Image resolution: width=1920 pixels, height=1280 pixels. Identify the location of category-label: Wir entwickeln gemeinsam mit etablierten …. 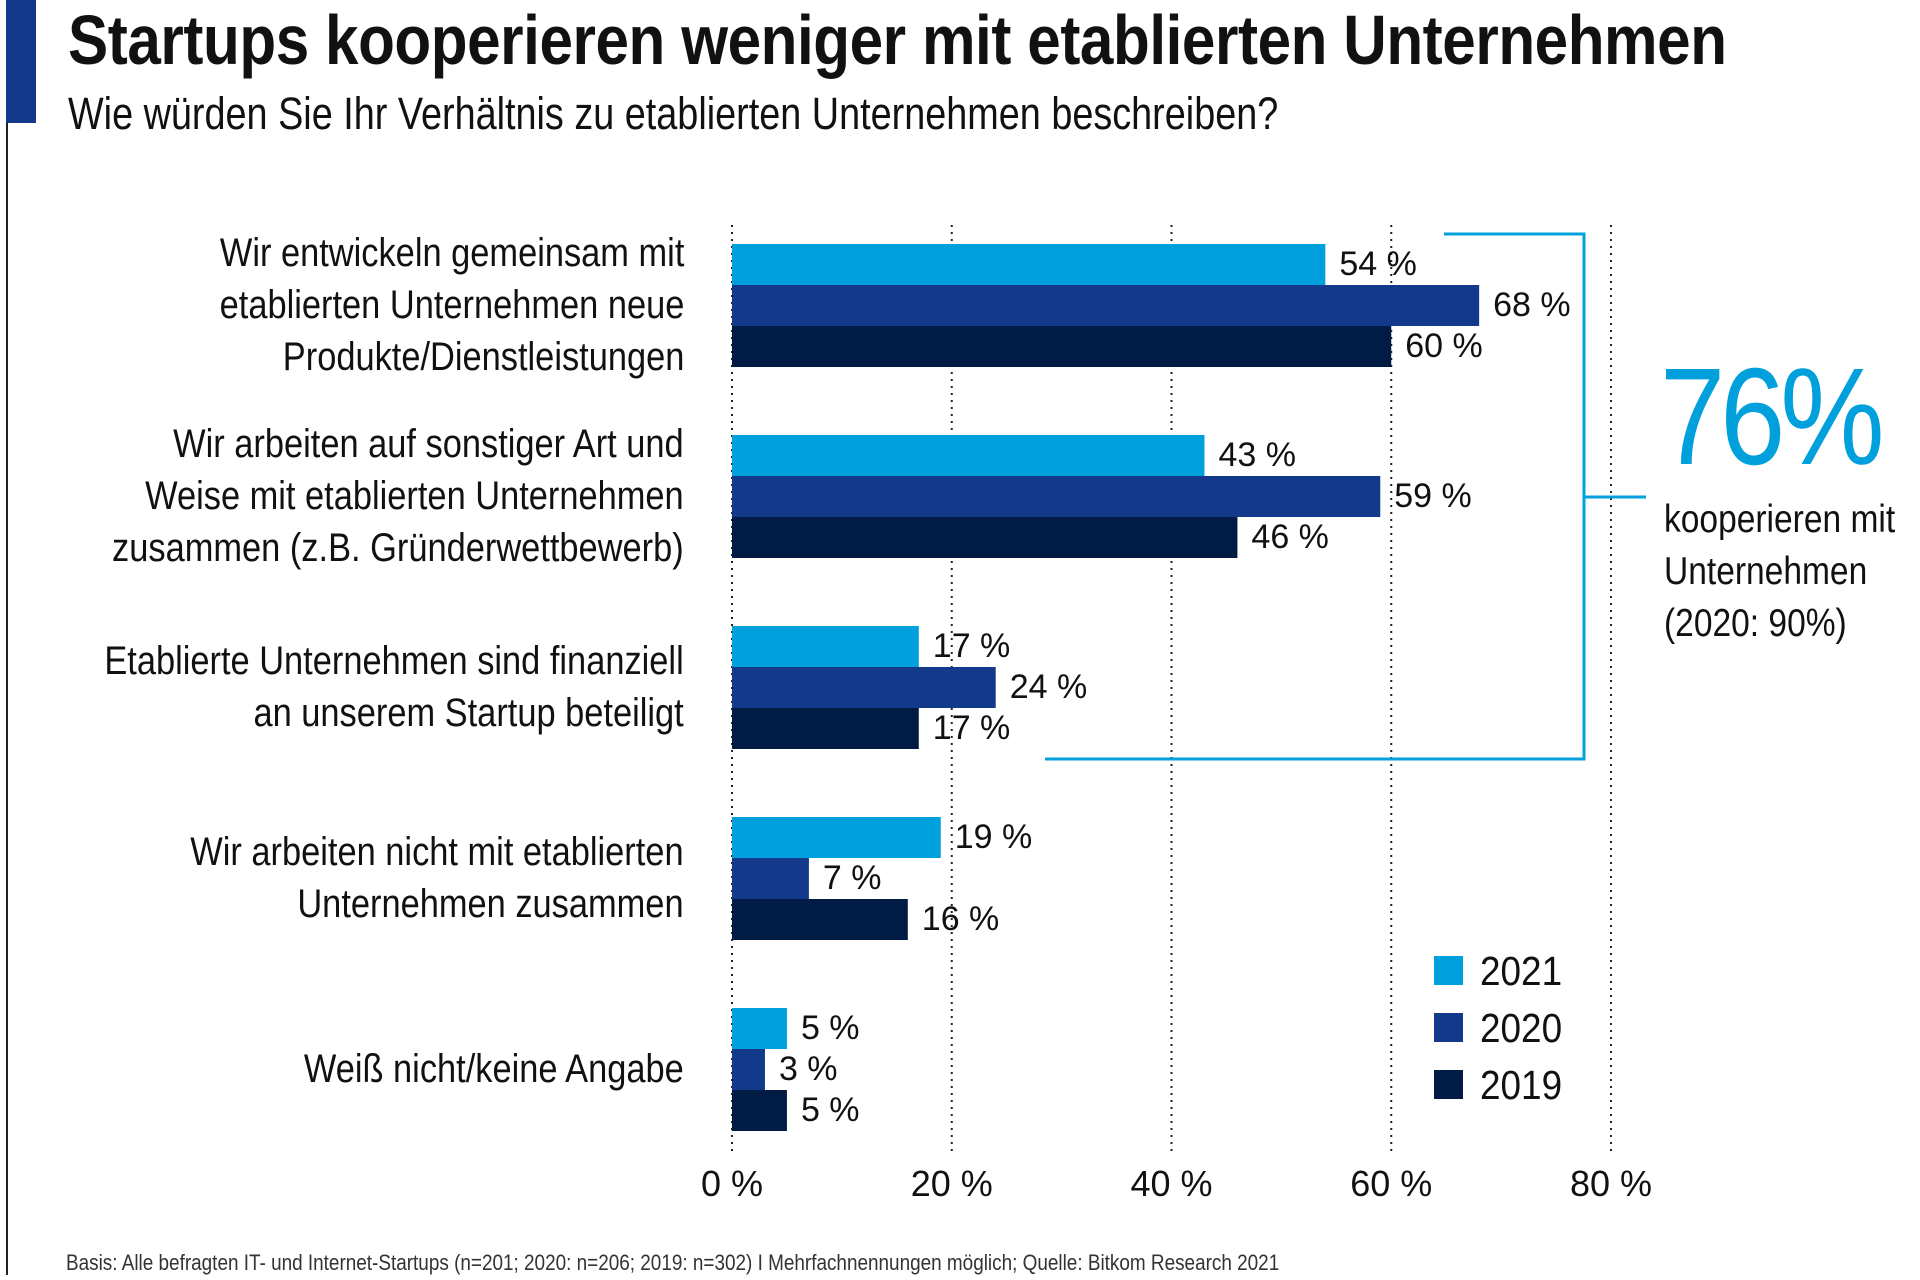
(451, 305).